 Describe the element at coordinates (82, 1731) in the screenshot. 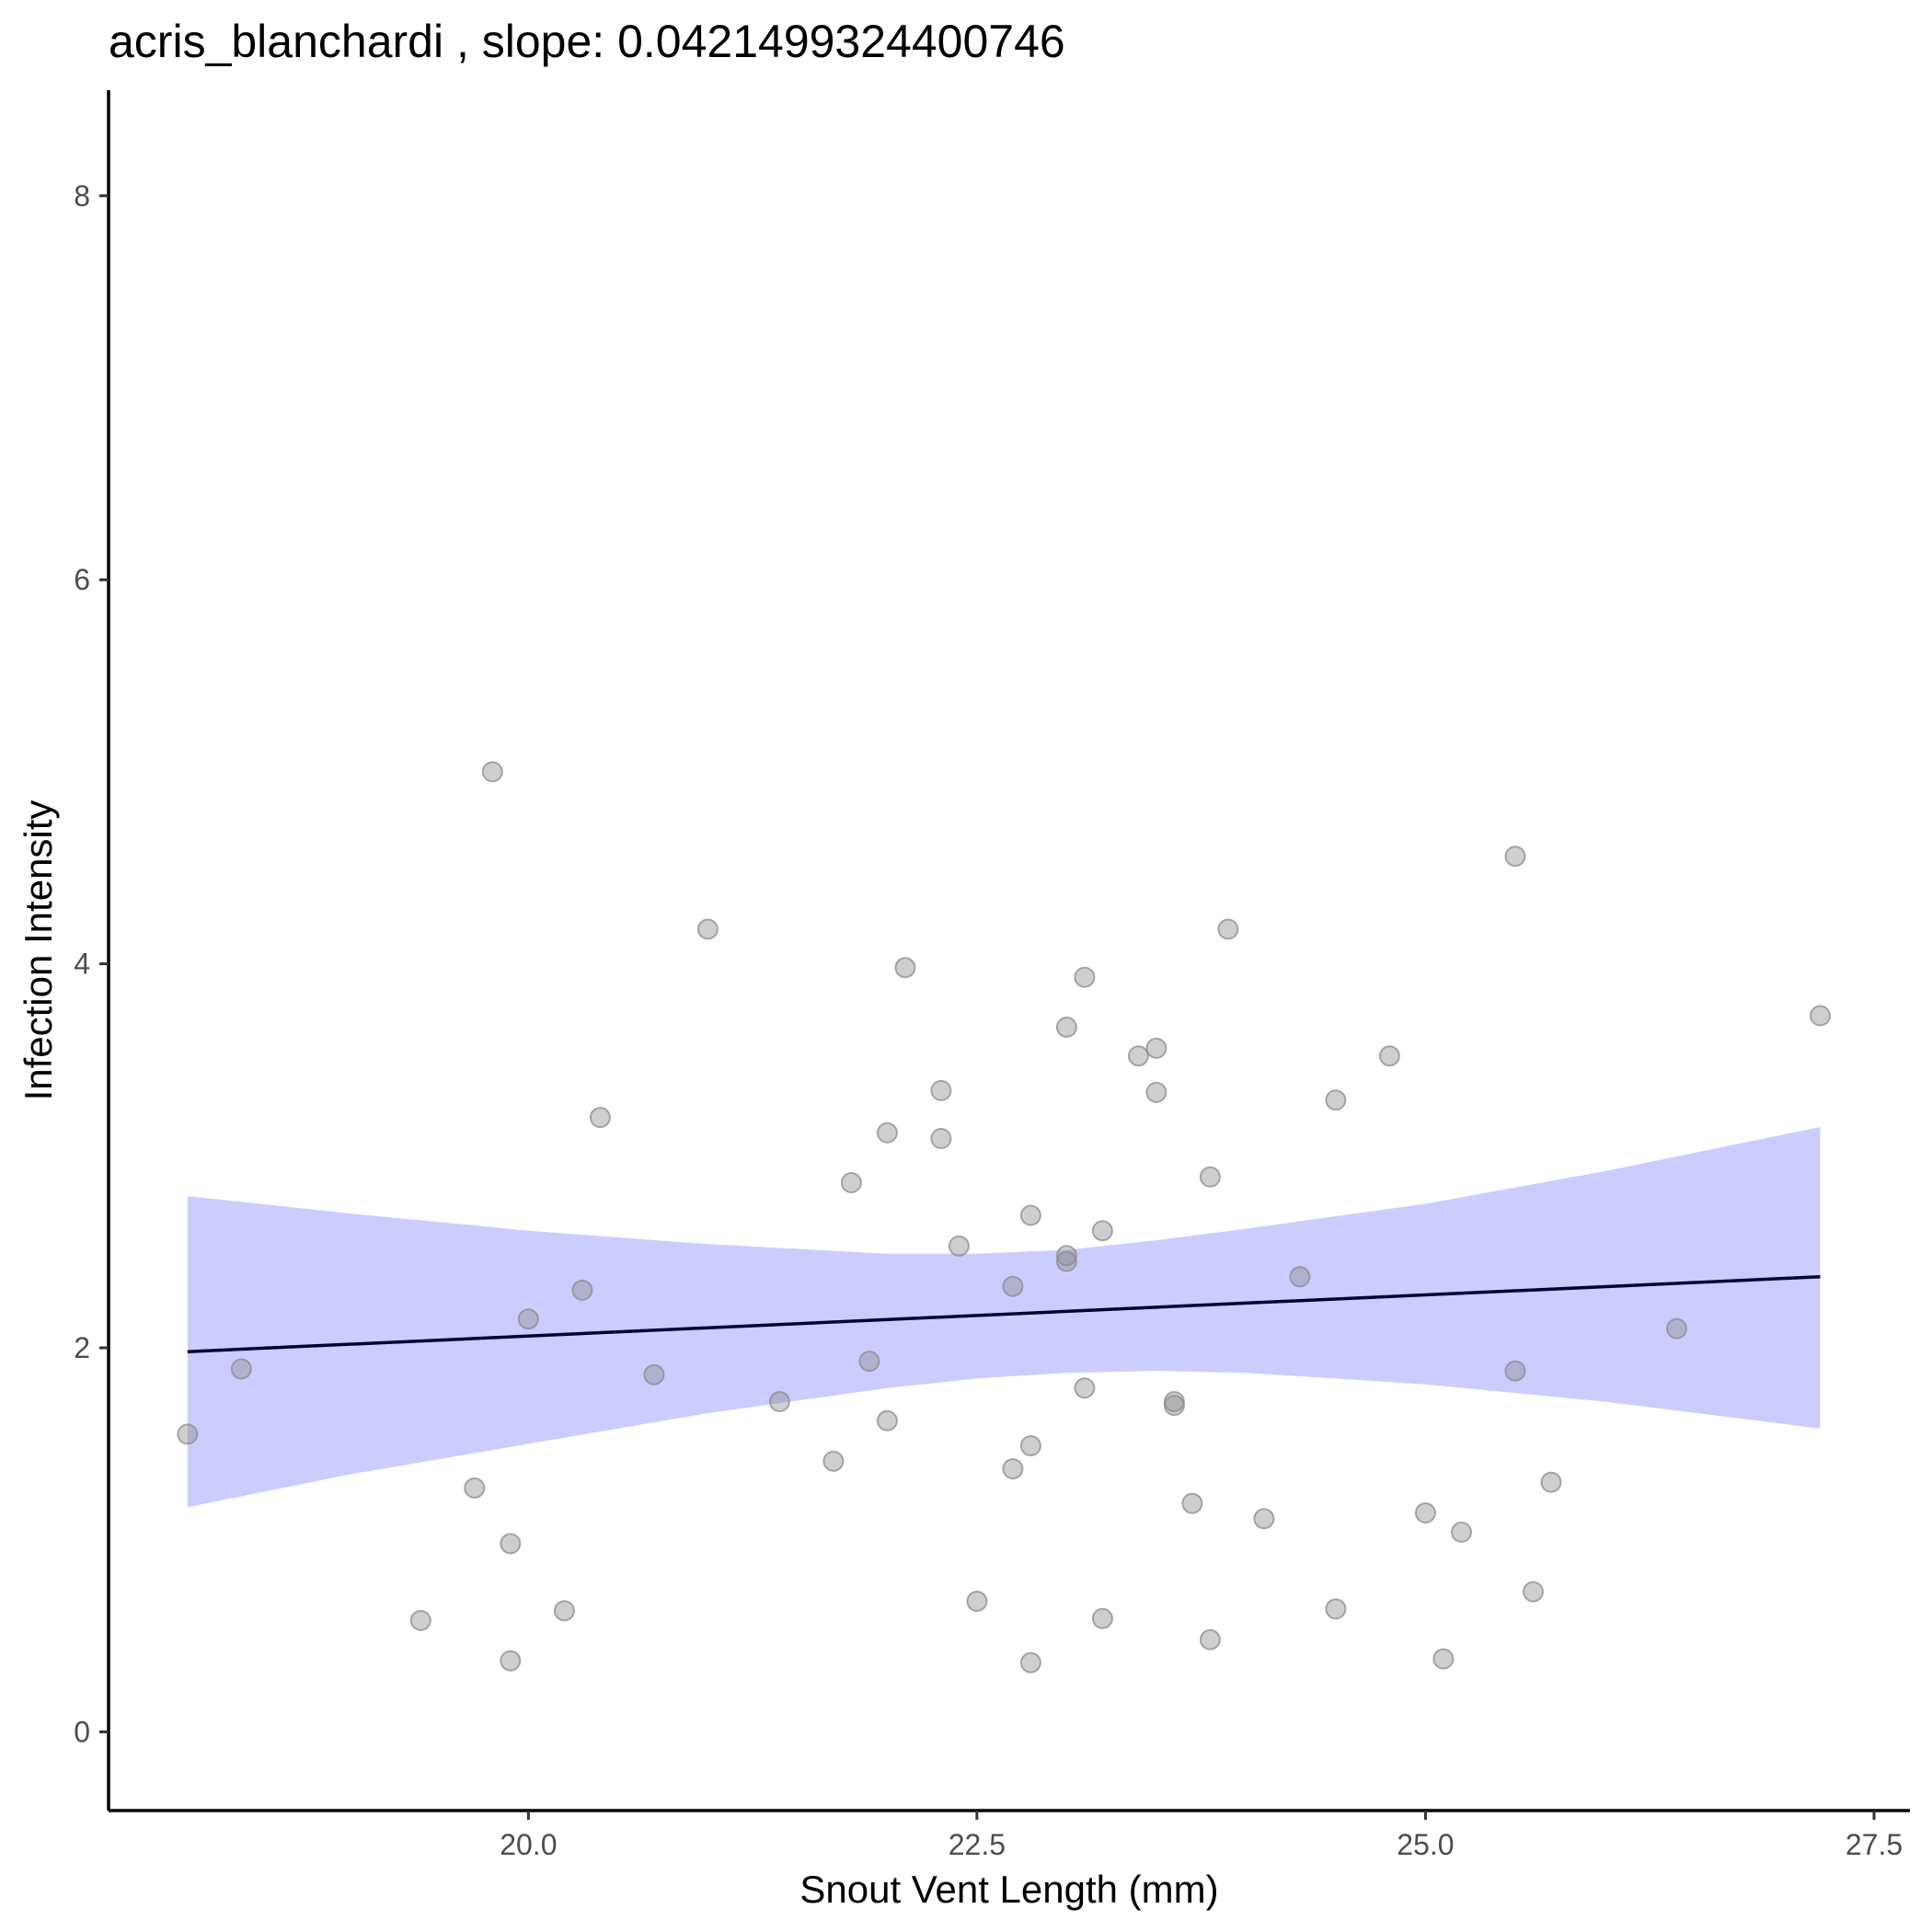

I see `y-tick-label: 0` at that location.